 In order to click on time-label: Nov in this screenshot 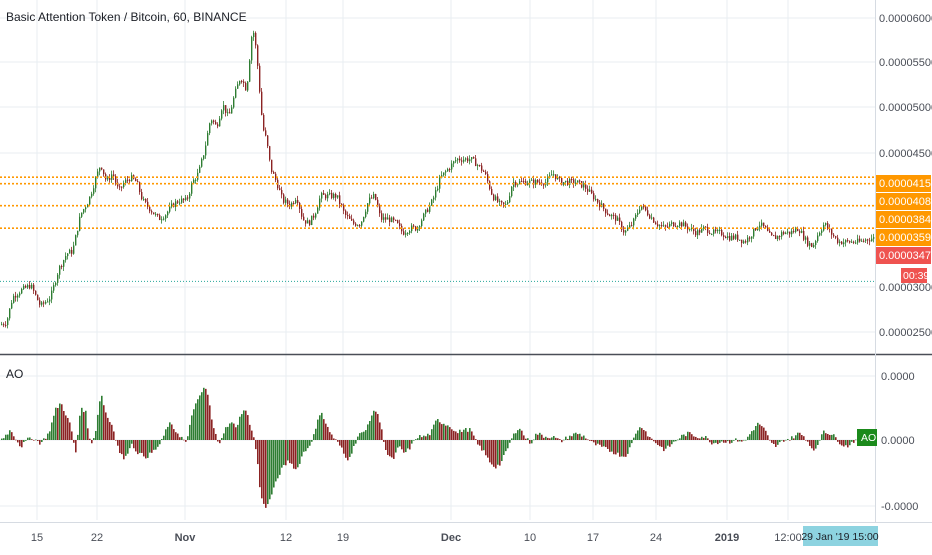, I will do `click(186, 538)`.